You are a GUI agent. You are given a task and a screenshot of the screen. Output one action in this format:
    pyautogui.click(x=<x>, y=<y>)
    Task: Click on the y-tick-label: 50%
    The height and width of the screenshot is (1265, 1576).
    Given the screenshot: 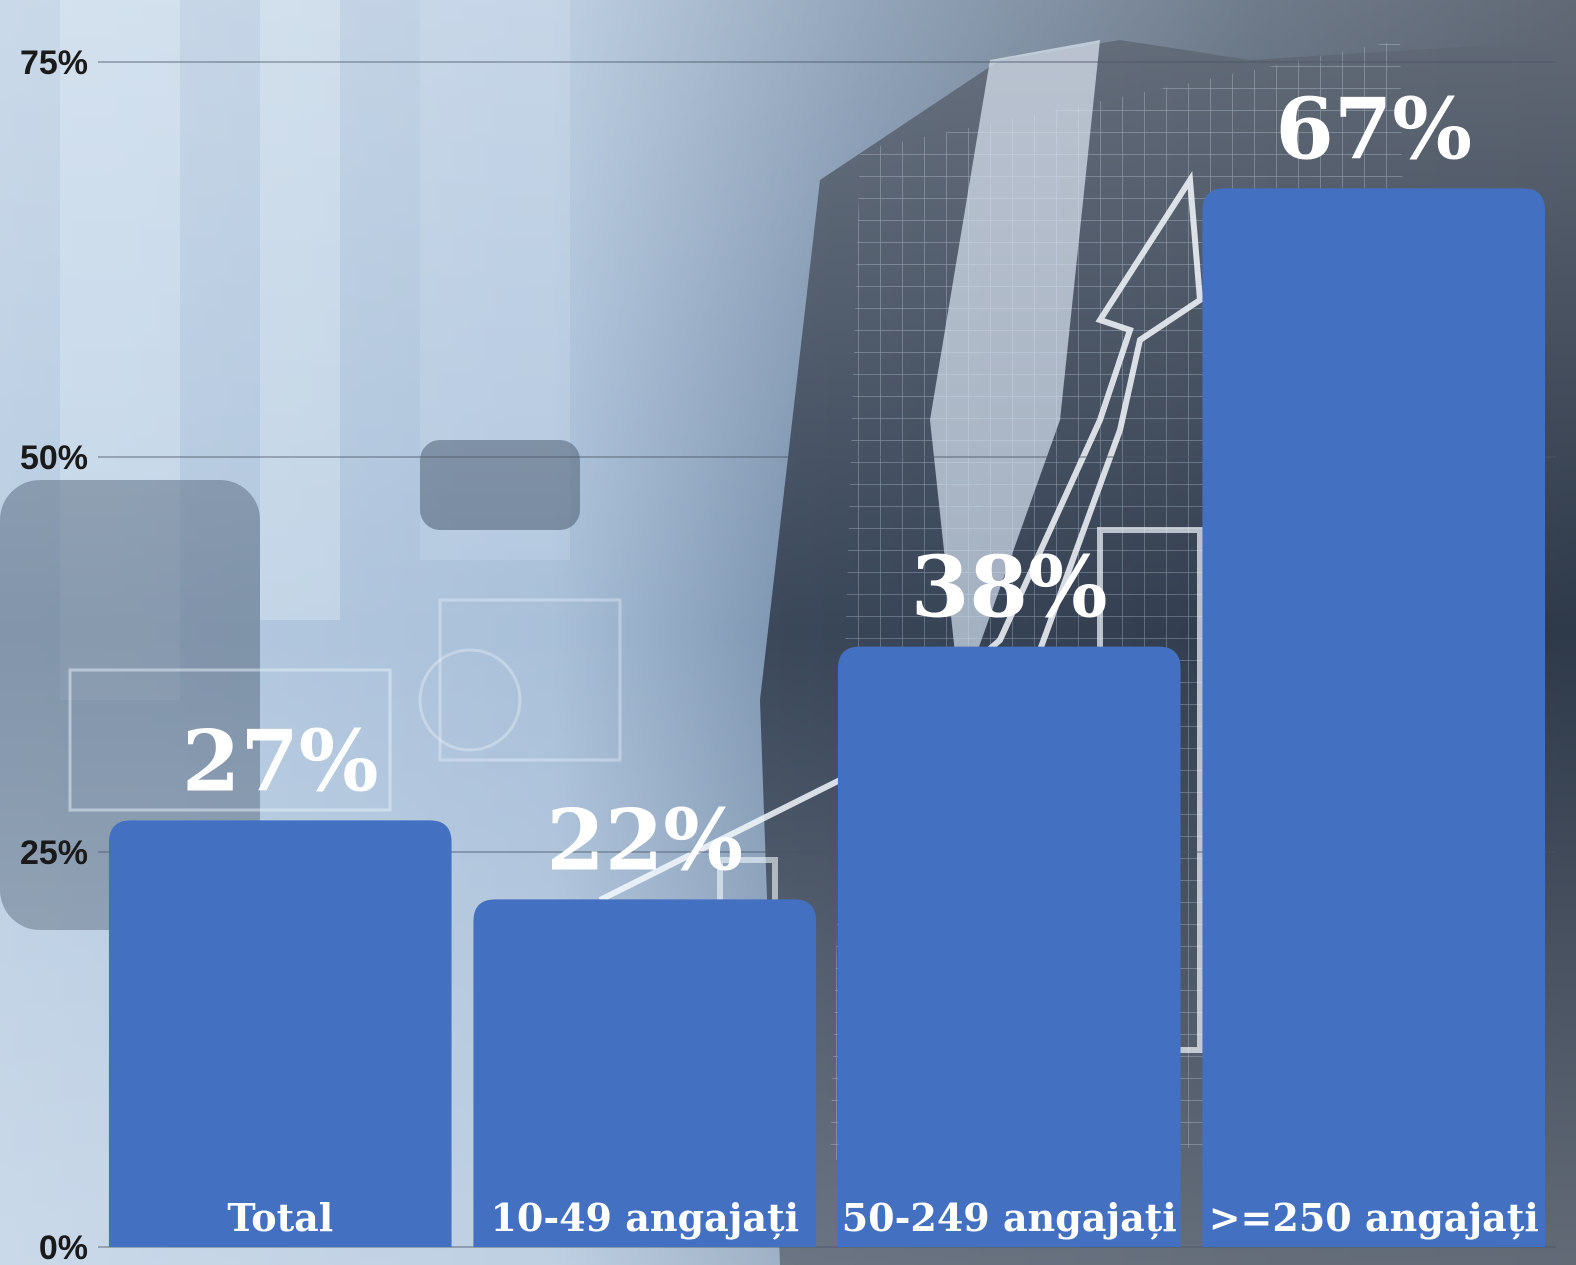 What is the action you would take?
    pyautogui.click(x=54, y=458)
    